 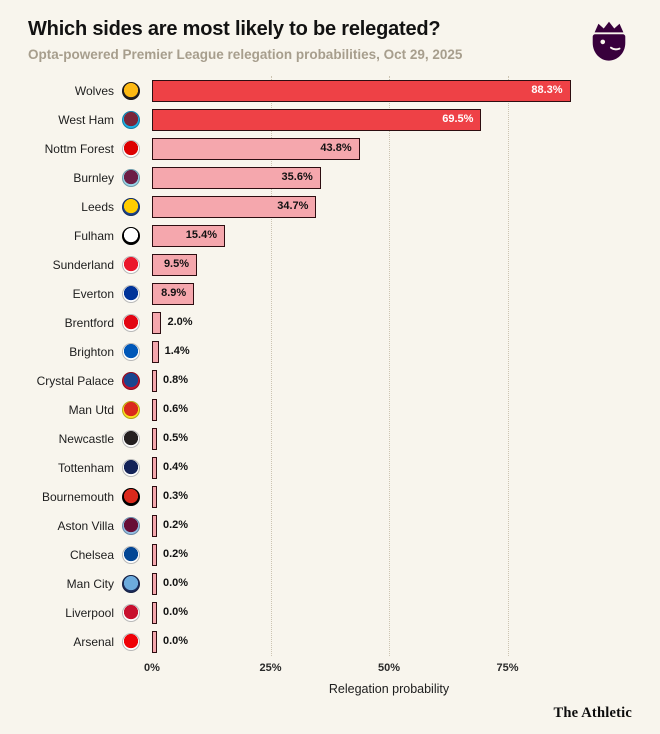 I want to click on bar-track: 88.3%, so click(x=389, y=90).